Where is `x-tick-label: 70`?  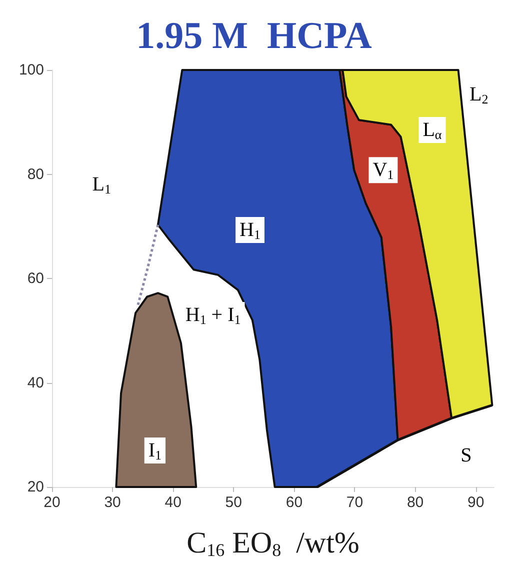
x-tick-label: 70 is located at coordinates (355, 502).